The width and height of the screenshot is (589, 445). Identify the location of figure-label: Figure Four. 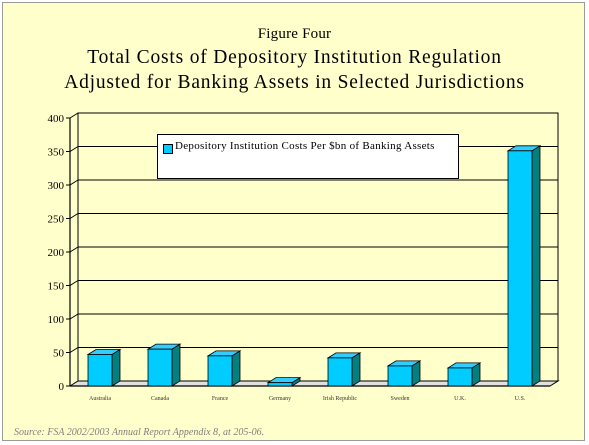
(294, 34).